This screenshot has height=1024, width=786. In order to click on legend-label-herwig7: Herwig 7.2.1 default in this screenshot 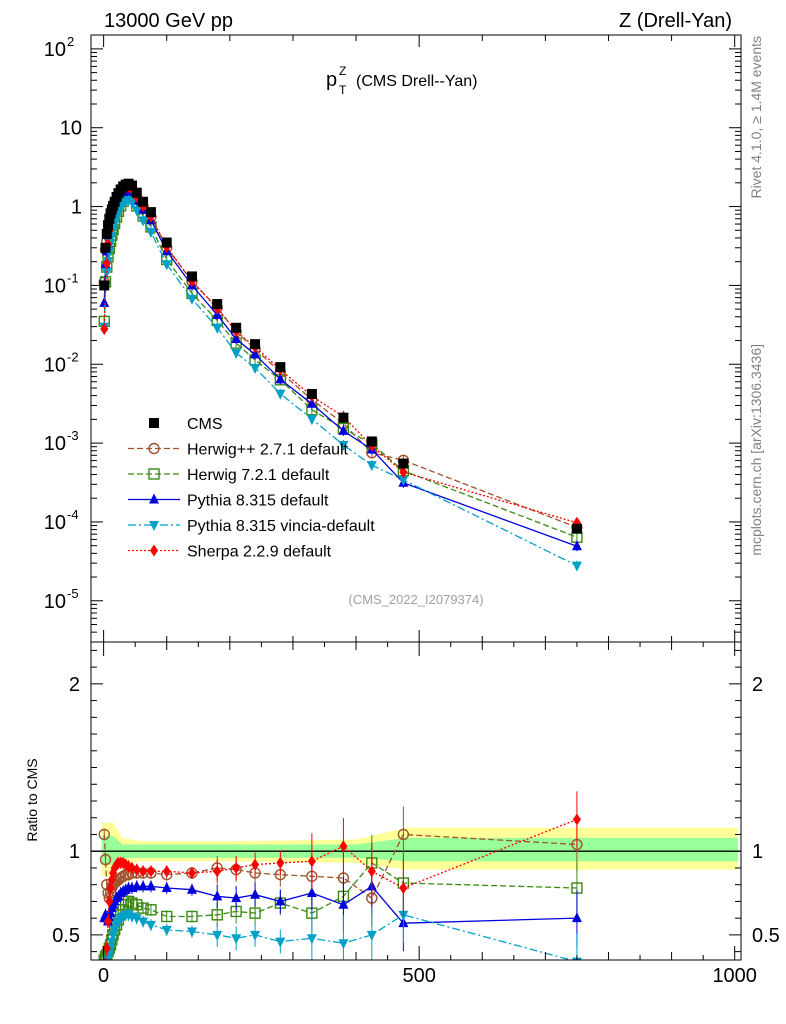, I will do `click(258, 475)`.